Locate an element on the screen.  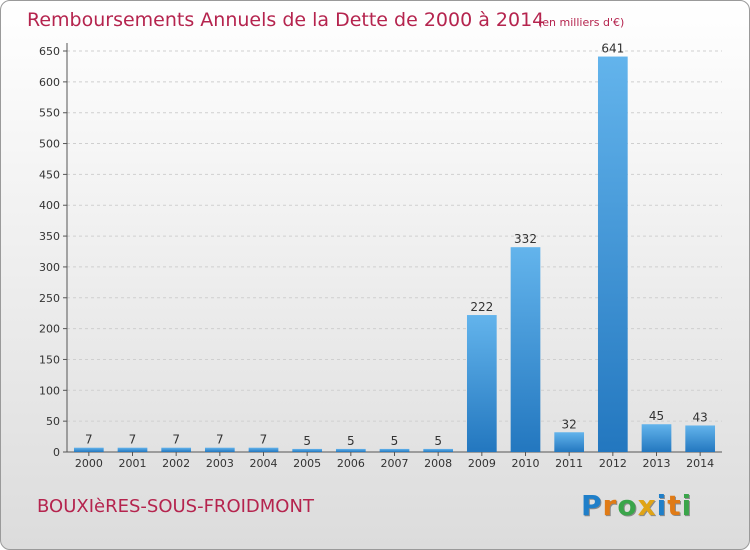
data-label-2002: 7 is located at coordinates (176, 440).